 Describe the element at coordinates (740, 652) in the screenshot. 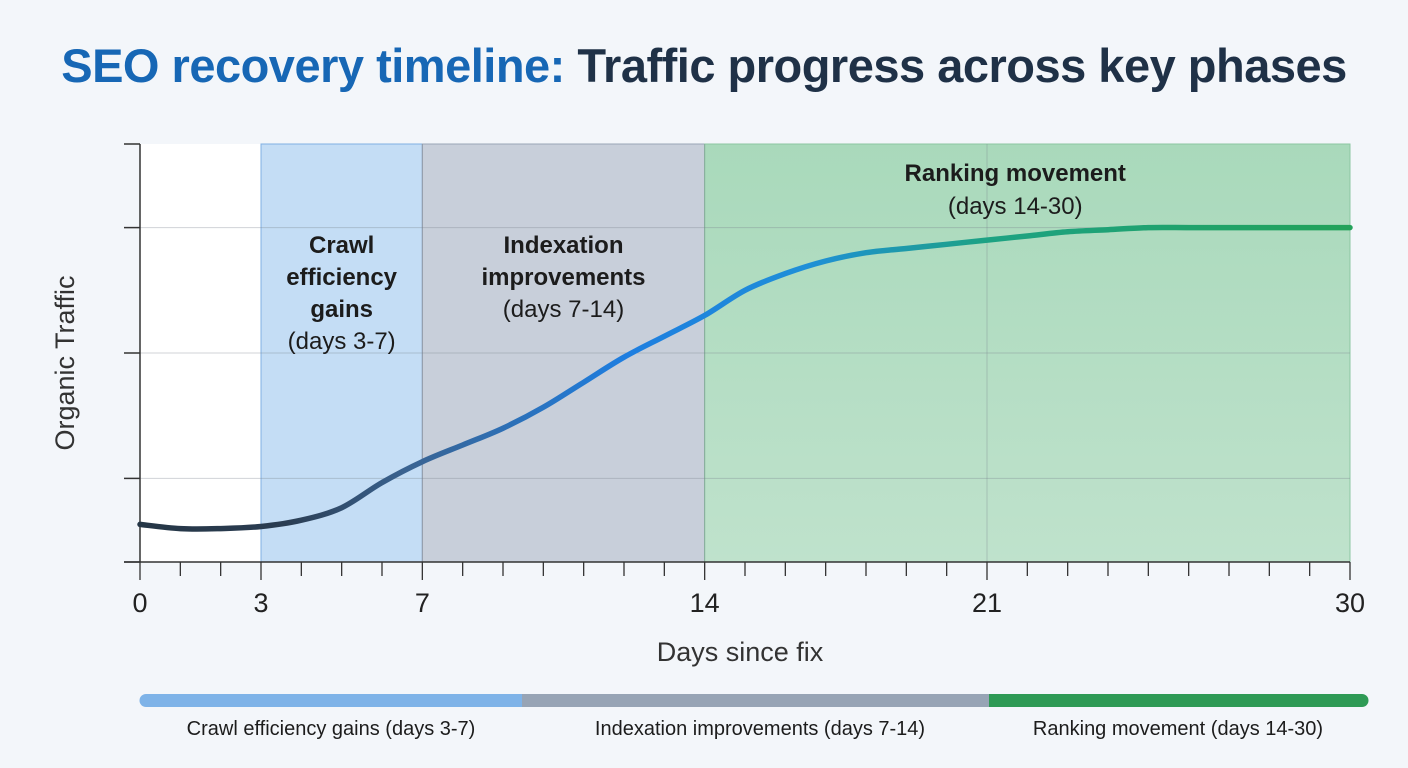

I see `x-axis-label: Days since fix` at that location.